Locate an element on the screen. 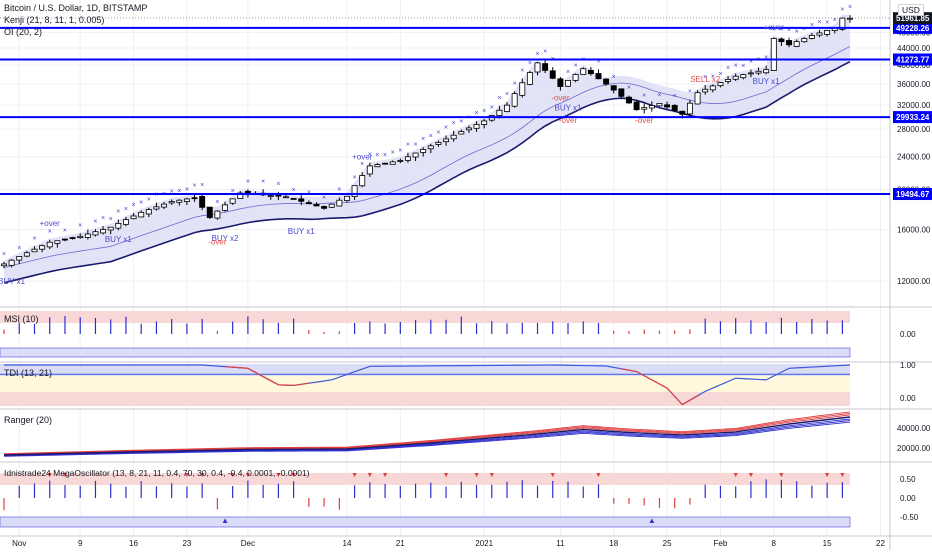 The height and width of the screenshot is (555, 932). tdi-line is located at coordinates (427, 385).